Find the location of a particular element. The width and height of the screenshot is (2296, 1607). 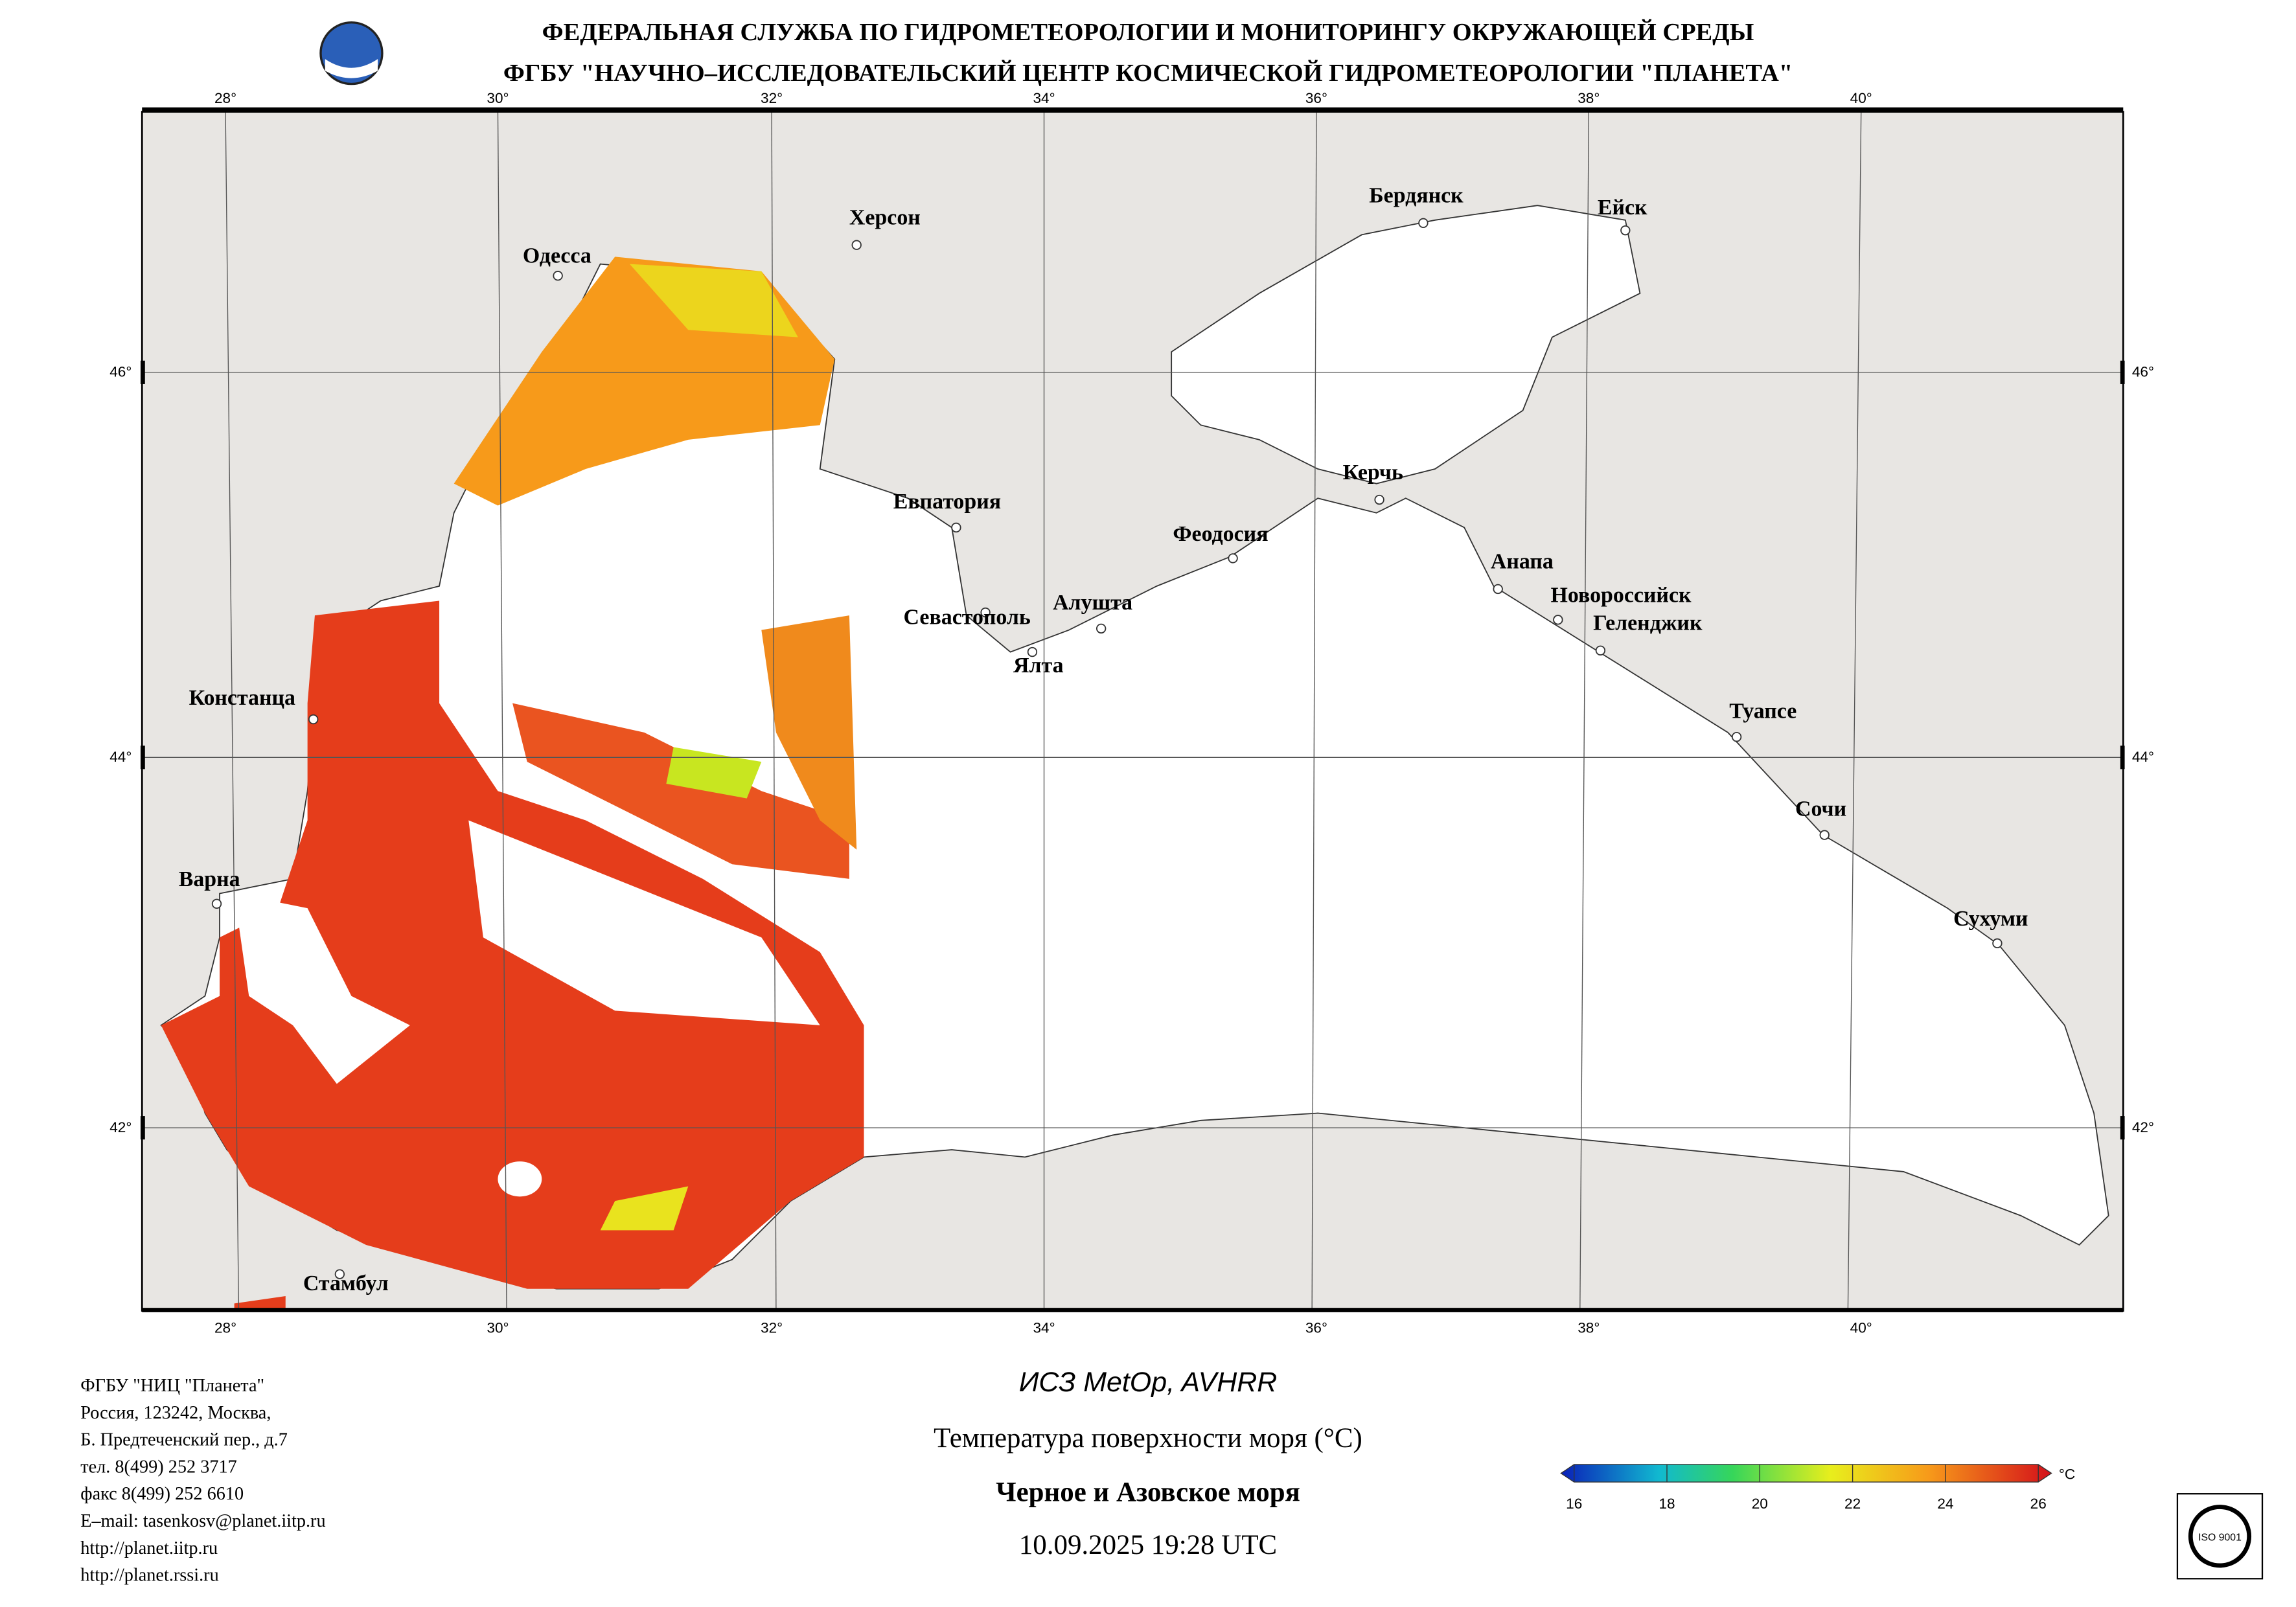

lat-label: 42° is located at coordinates (2143, 1127).